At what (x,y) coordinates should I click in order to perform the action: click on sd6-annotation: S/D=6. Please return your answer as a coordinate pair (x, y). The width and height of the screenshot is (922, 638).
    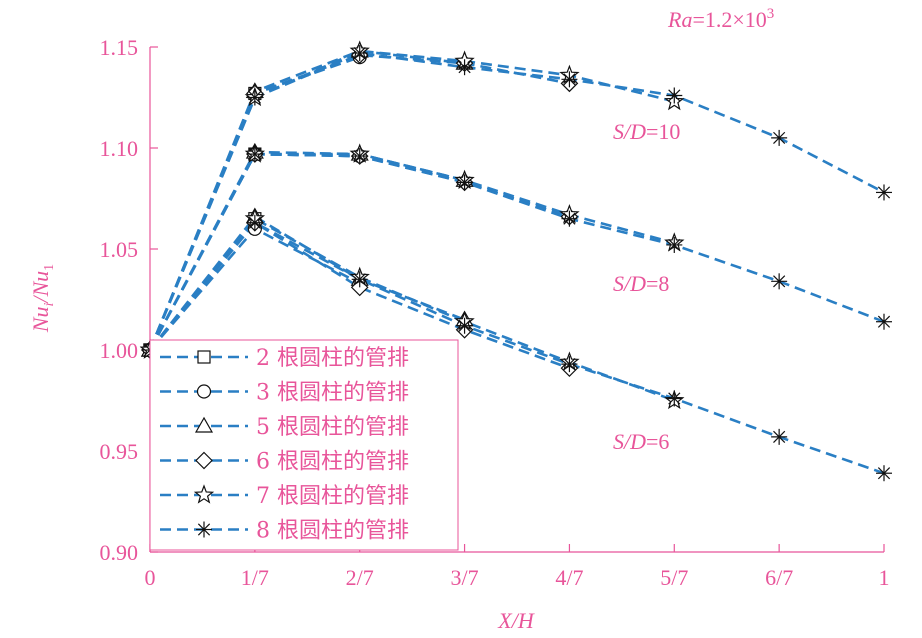
    Looking at the image, I should click on (641, 441).